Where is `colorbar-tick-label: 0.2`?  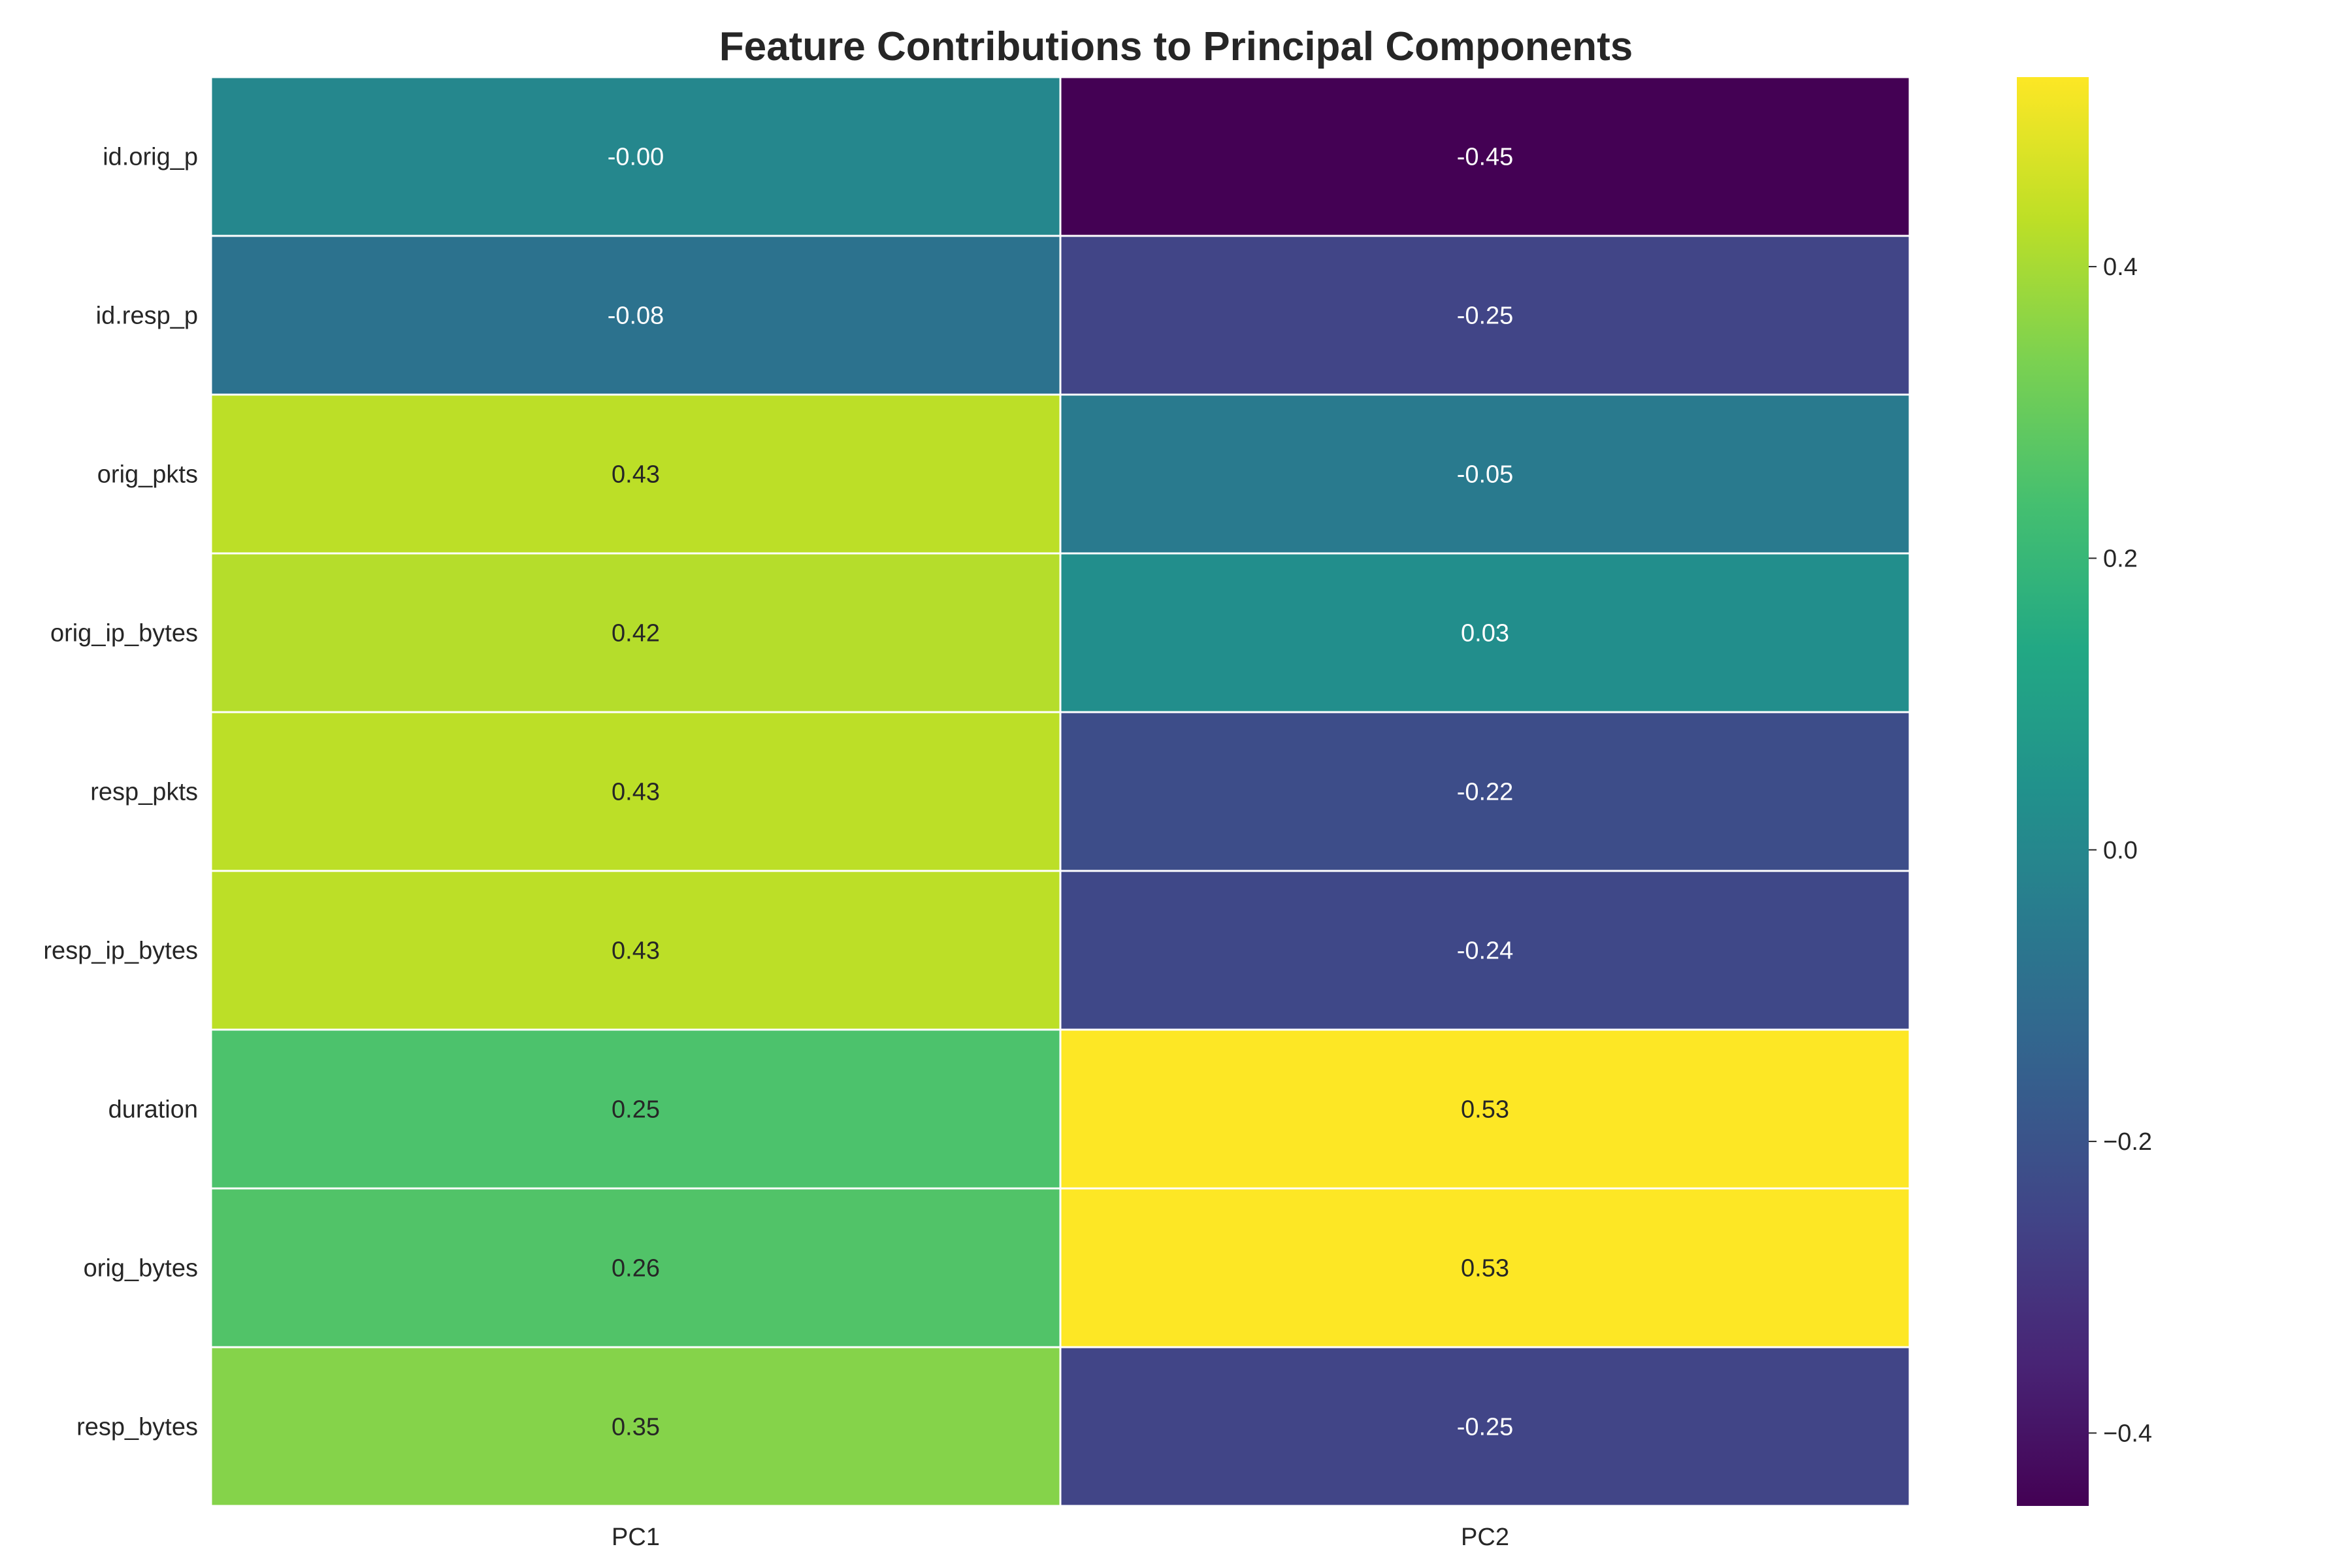
colorbar-tick-label: 0.2 is located at coordinates (2120, 558).